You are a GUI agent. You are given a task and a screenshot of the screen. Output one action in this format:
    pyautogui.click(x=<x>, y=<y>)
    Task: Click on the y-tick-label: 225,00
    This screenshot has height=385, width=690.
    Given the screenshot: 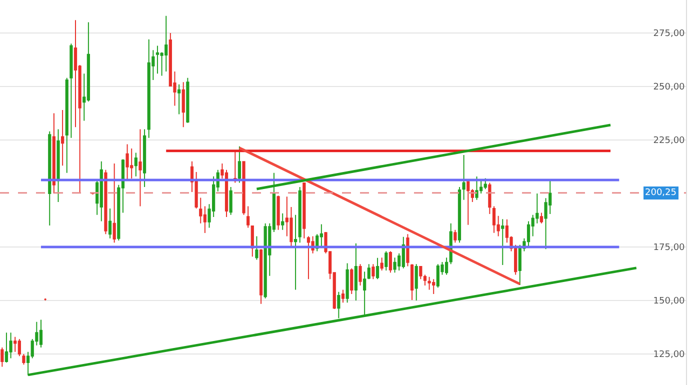 What is the action you would take?
    pyautogui.click(x=669, y=141)
    